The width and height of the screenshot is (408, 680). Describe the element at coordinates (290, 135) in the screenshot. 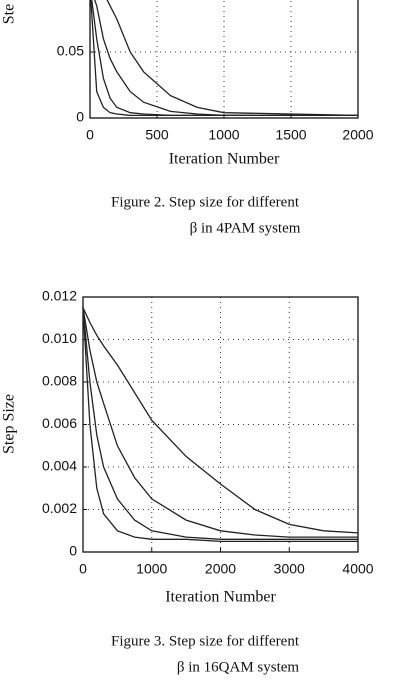

I see `x-tick-label: 1500` at that location.